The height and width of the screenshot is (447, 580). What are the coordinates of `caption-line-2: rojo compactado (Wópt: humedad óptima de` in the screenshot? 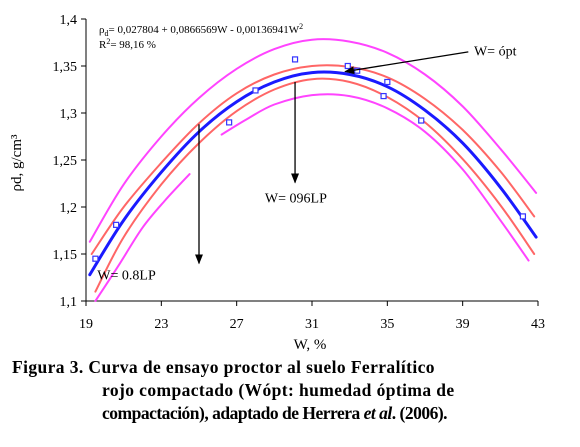 It's located at (278, 390).